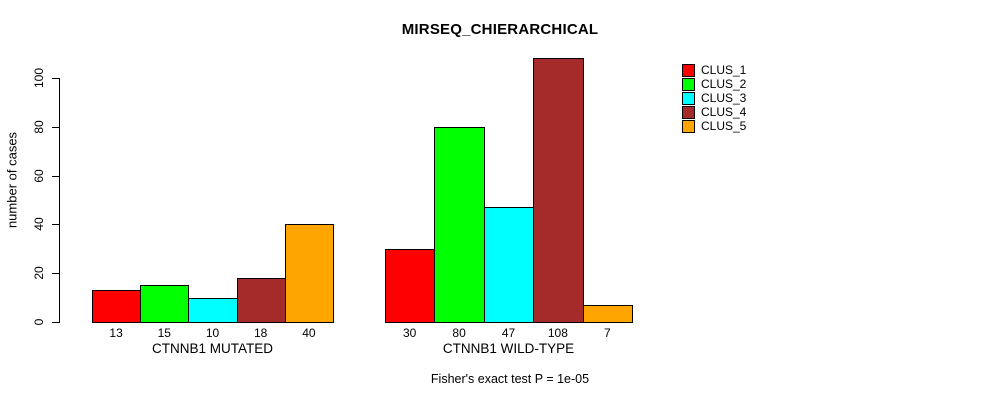 The height and width of the screenshot is (400, 990). I want to click on legend-label: CLUS_4, so click(724, 112).